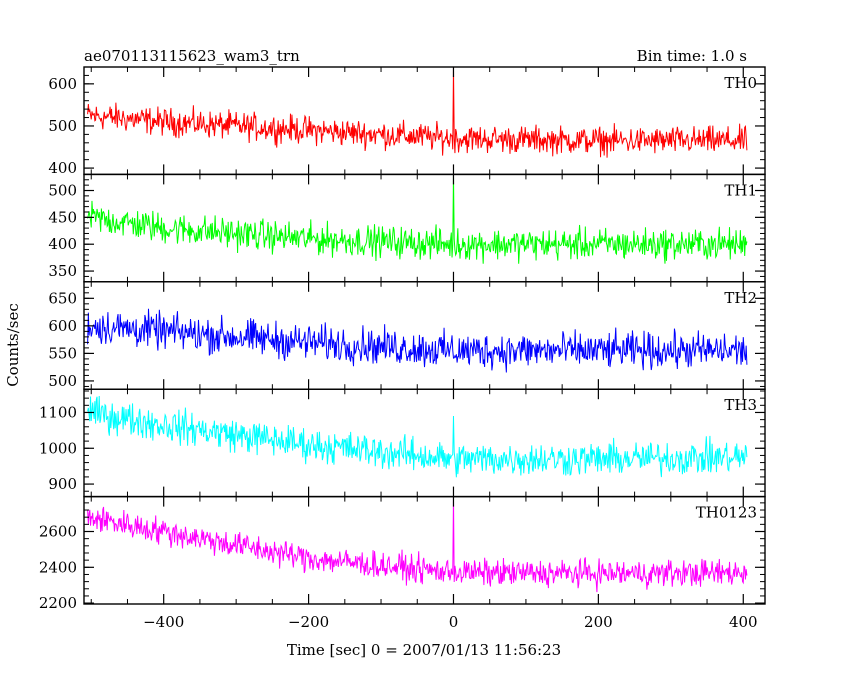 Image resolution: width=850 pixels, height=680 pixels. What do you see at coordinates (740, 298) in the screenshot?
I see `panel-label-th2: TH2` at bounding box center [740, 298].